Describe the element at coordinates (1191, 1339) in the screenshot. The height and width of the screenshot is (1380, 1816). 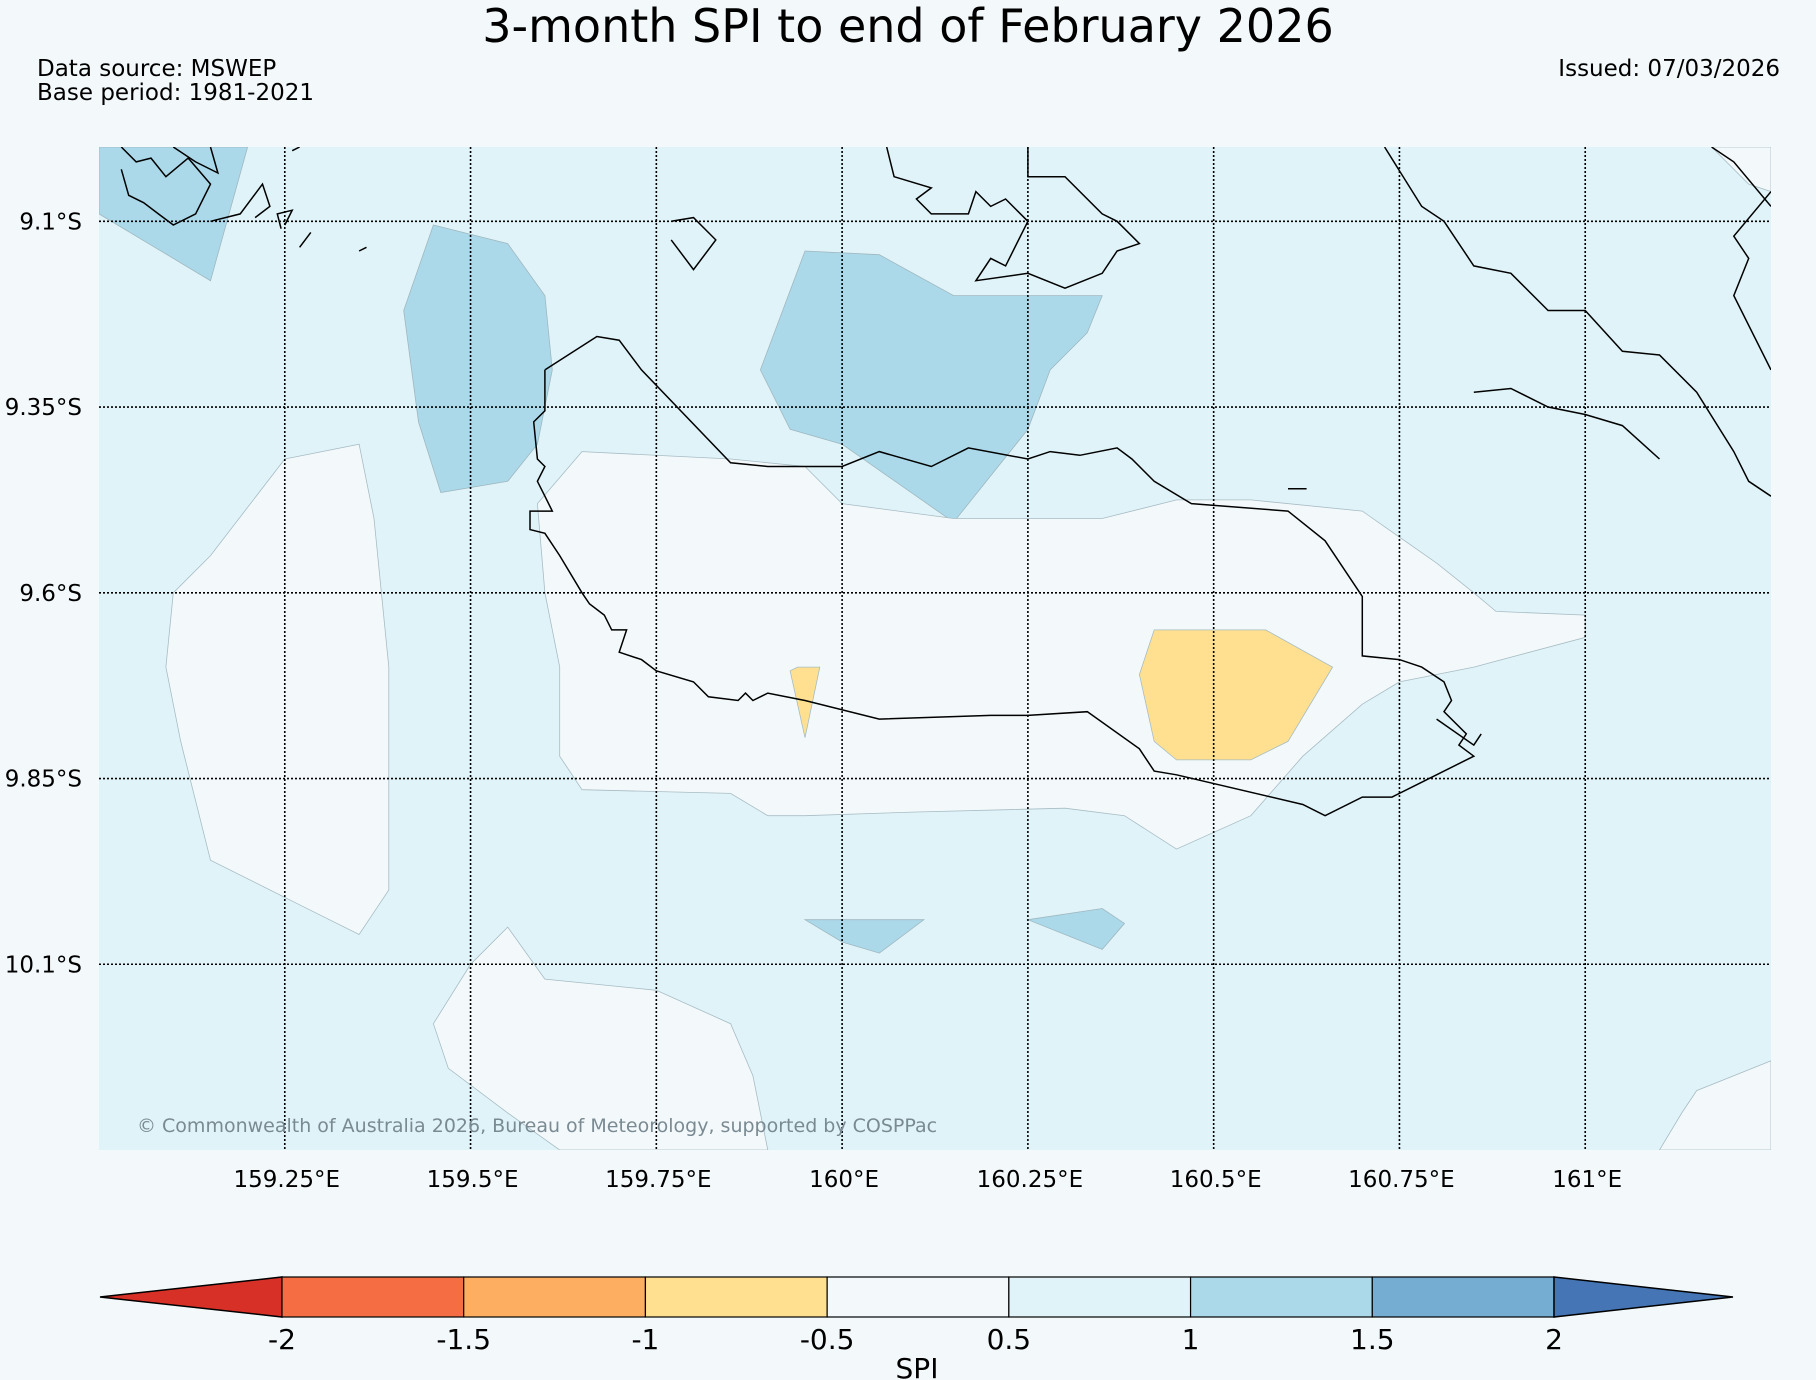
I see `colorbar-tick-label: 1` at that location.